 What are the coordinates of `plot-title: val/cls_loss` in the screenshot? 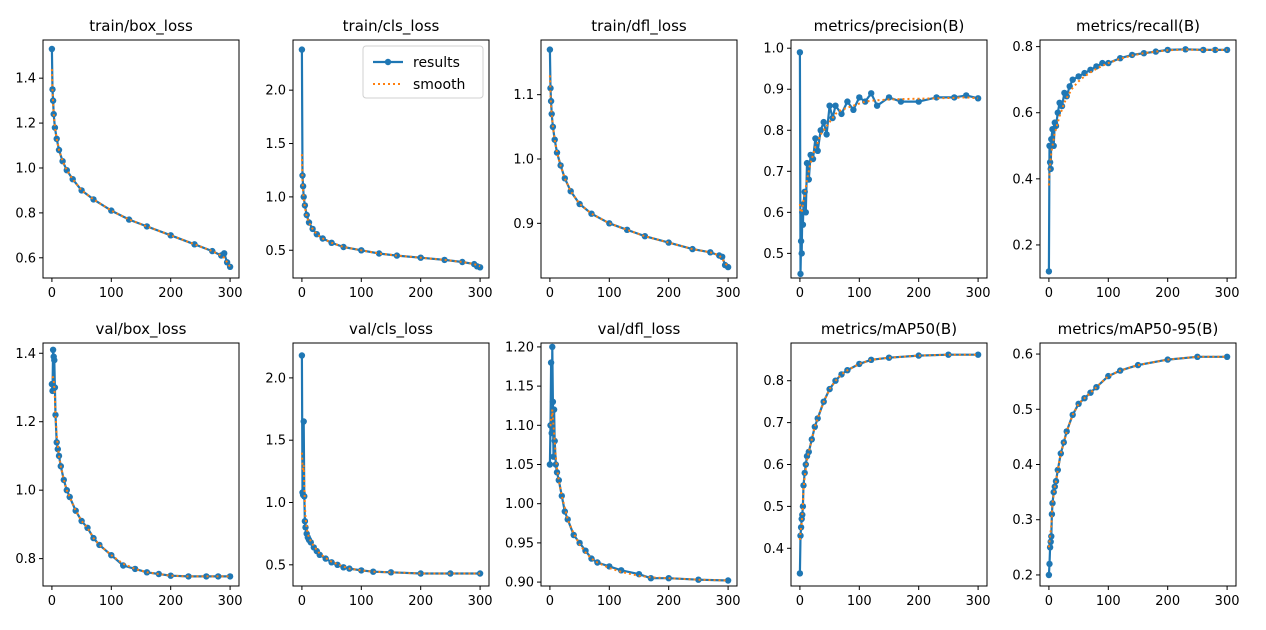 It's located at (391, 329).